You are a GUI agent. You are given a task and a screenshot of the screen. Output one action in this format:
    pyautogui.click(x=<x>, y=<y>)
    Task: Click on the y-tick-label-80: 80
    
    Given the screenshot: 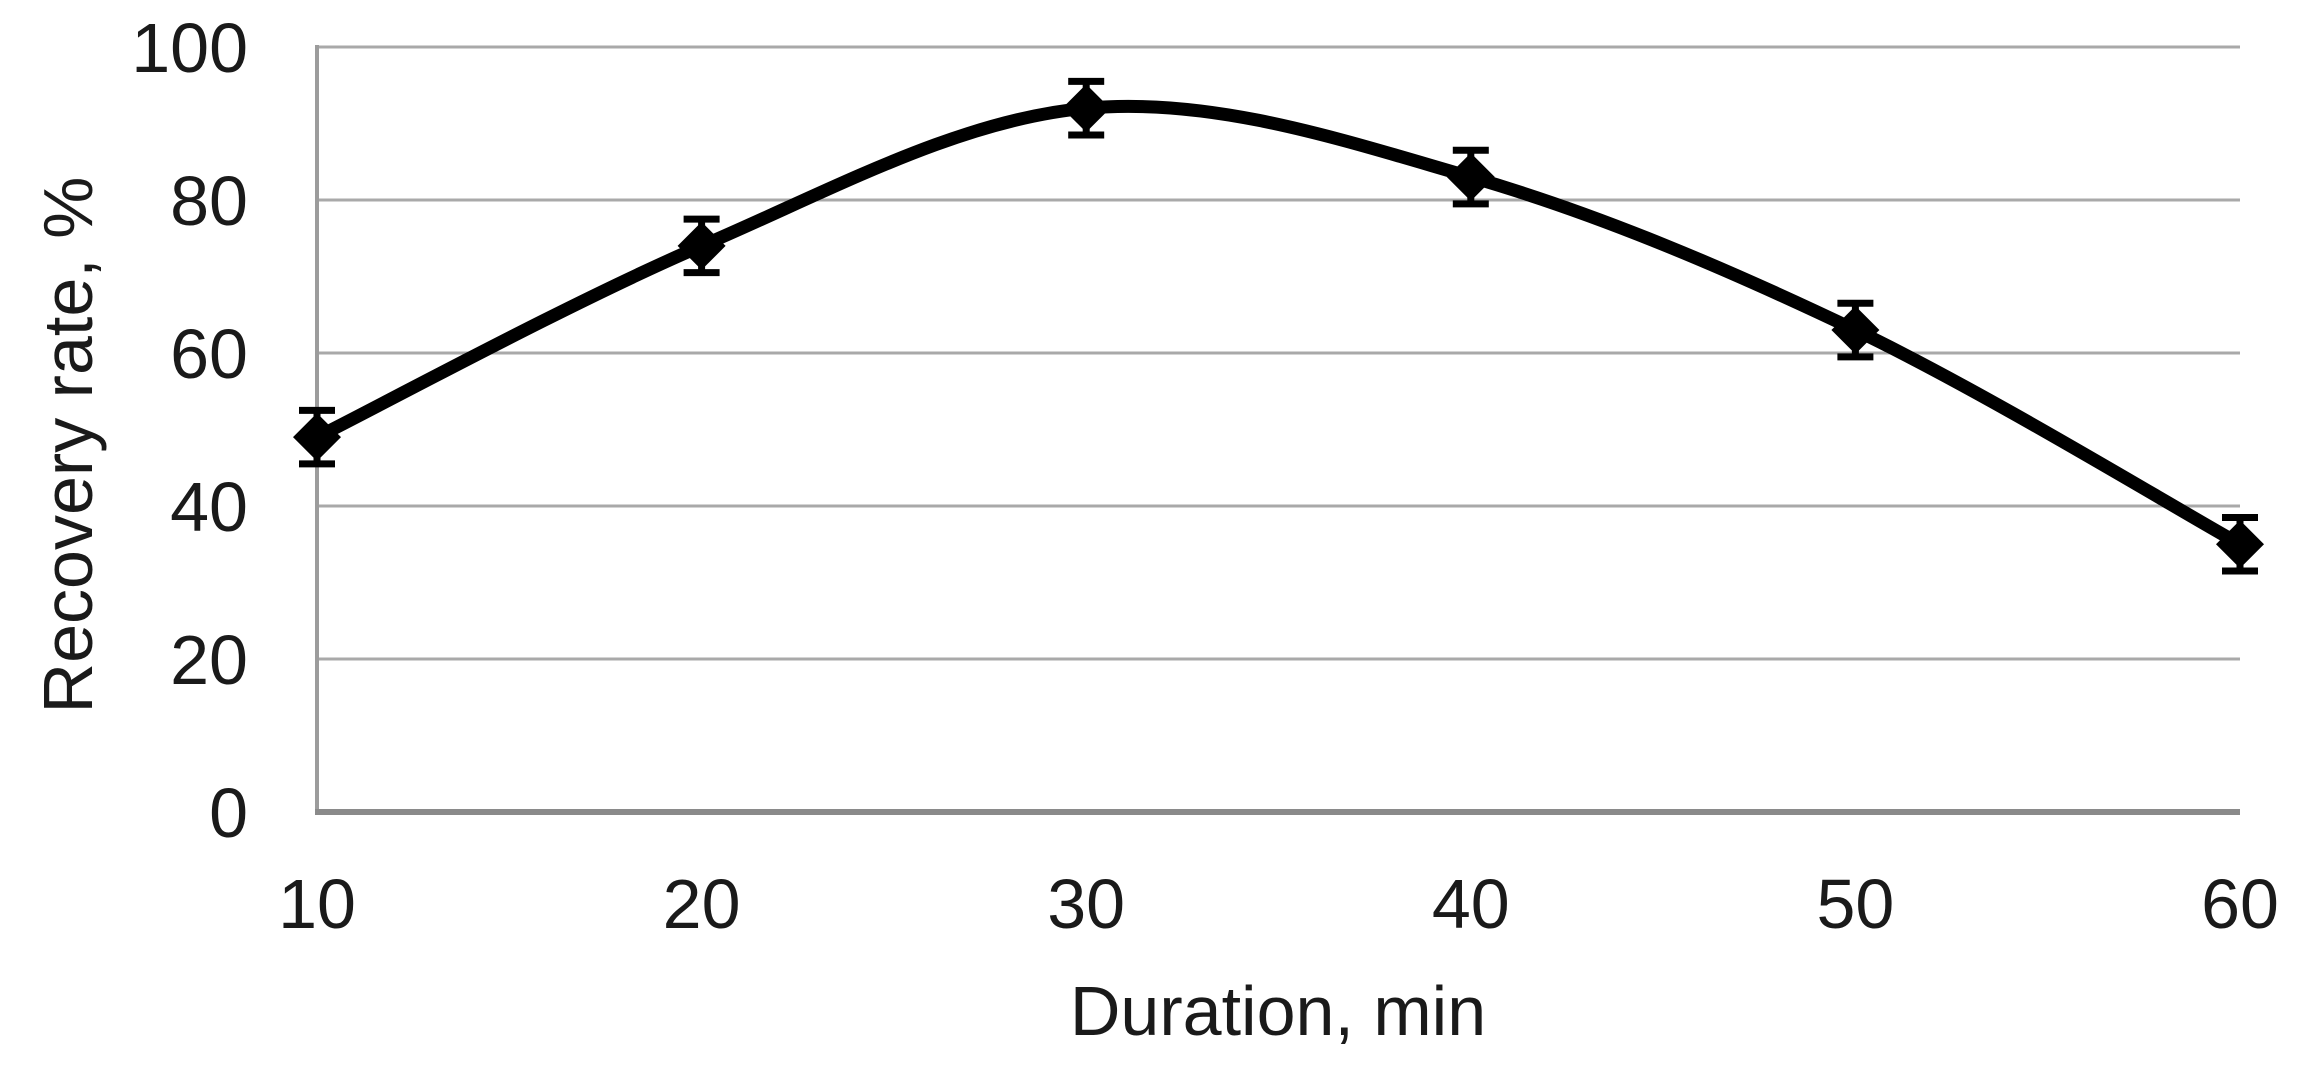 What is the action you would take?
    pyautogui.click(x=209, y=201)
    